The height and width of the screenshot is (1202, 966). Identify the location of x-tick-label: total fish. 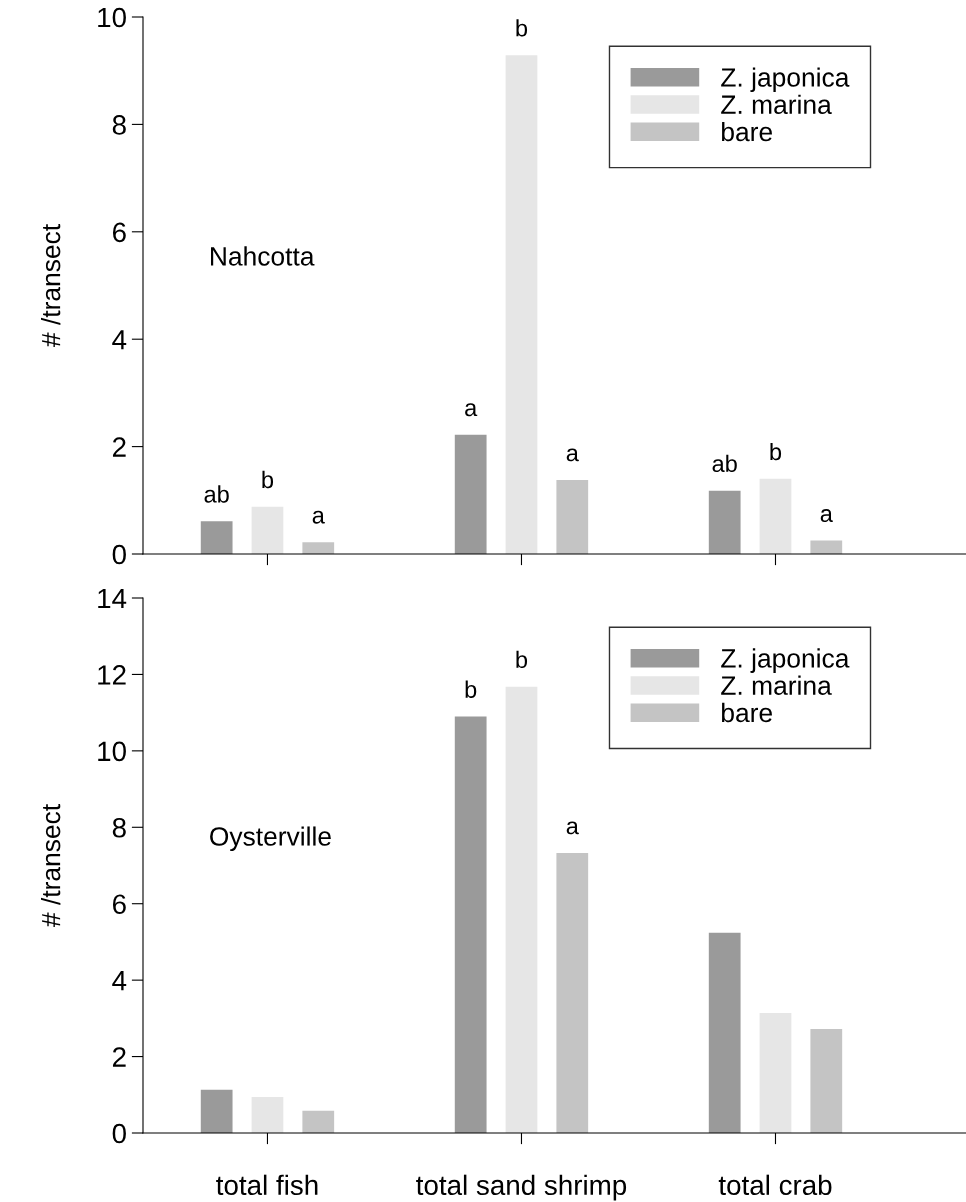
(267, 1185).